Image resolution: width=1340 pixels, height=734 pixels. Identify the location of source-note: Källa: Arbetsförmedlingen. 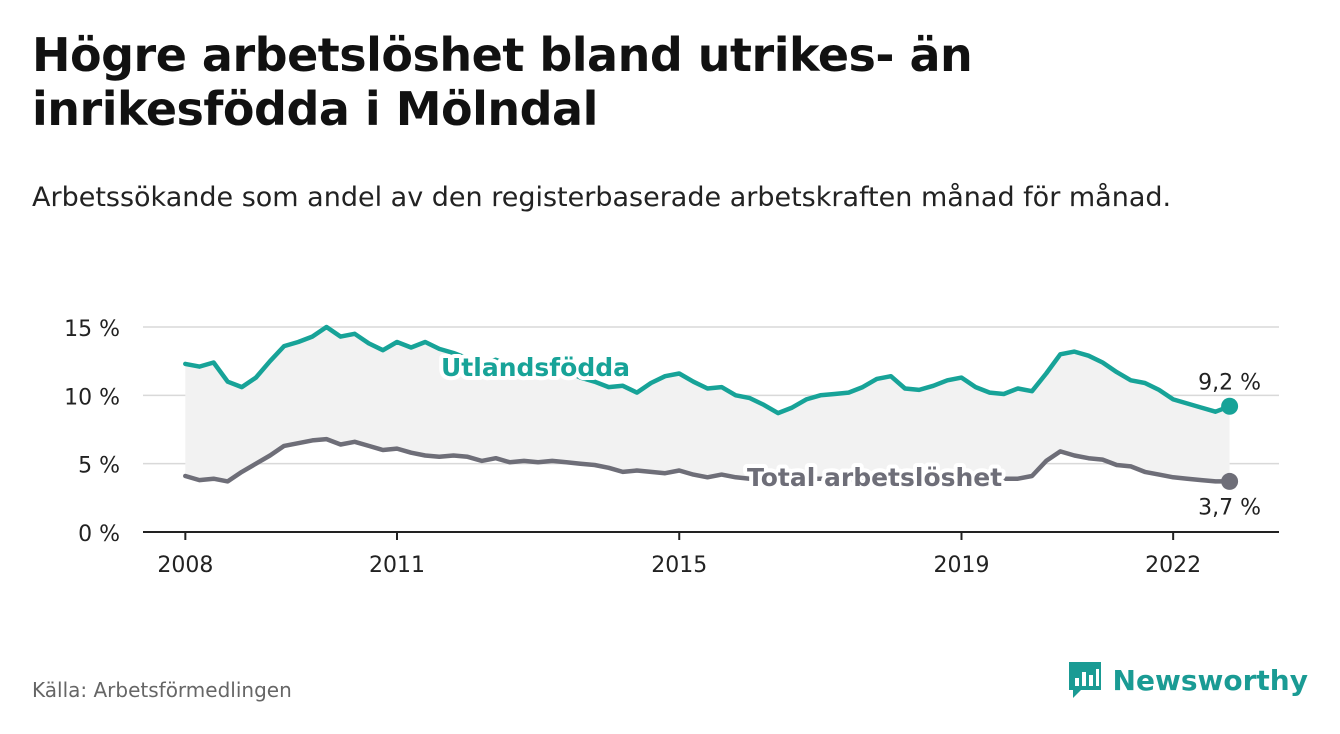
(162, 690).